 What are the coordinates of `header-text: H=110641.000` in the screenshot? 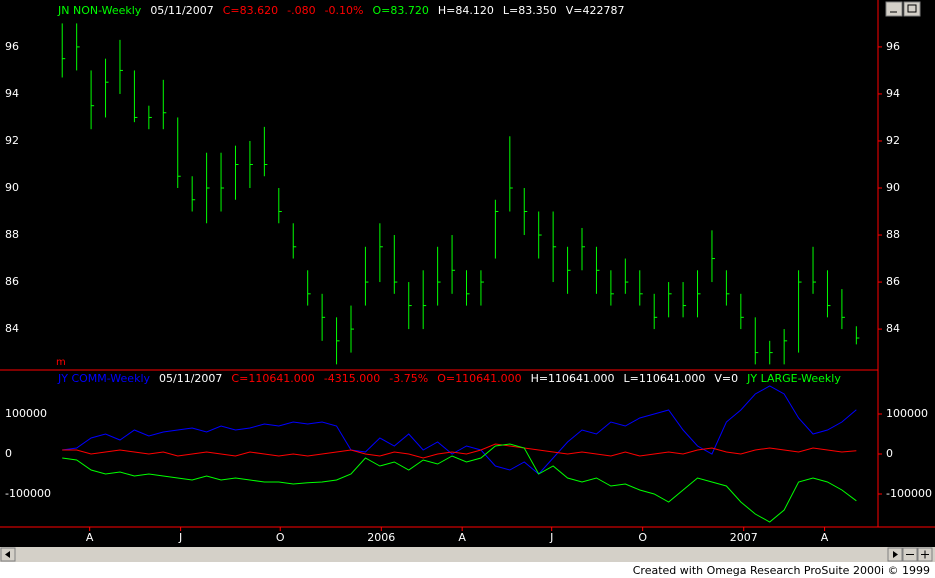 It's located at (573, 378).